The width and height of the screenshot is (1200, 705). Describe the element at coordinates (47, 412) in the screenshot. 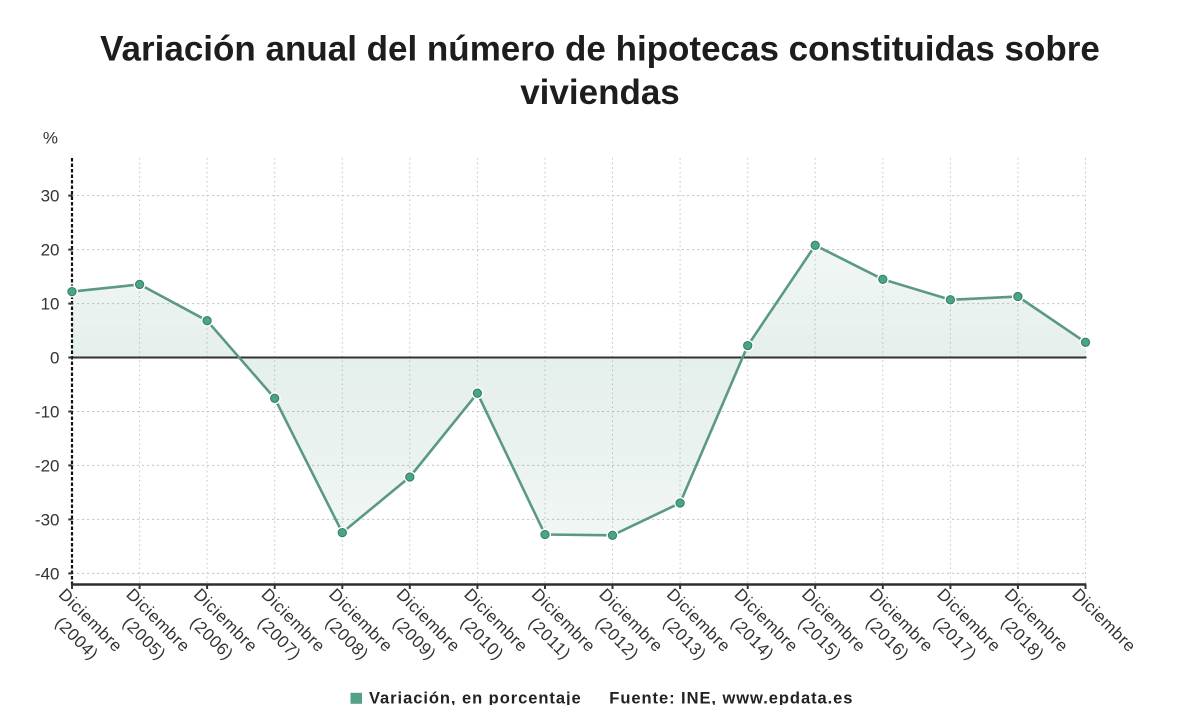

I see `svg-text: -10` at that location.